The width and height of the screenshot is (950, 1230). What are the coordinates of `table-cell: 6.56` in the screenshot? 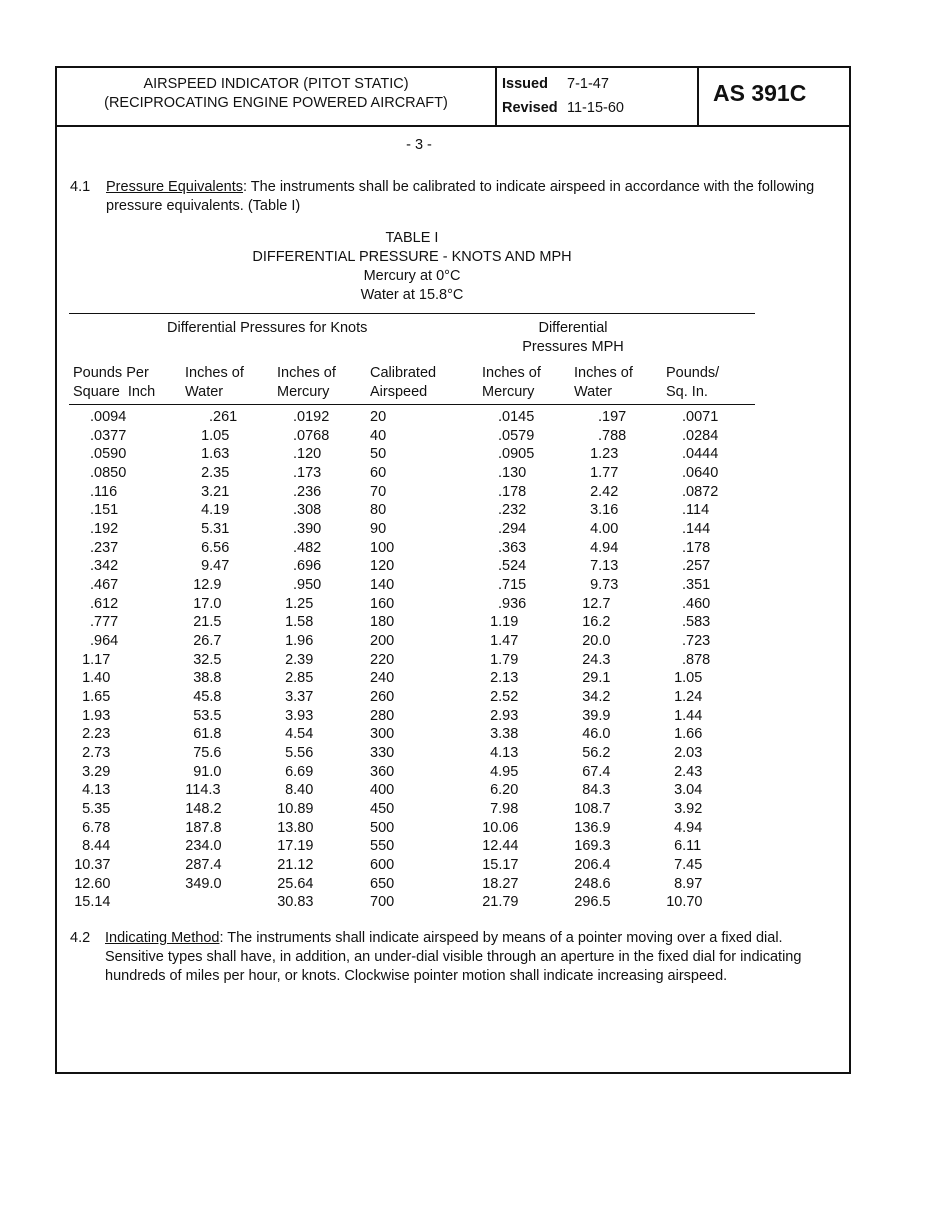 It's located at (215, 547).